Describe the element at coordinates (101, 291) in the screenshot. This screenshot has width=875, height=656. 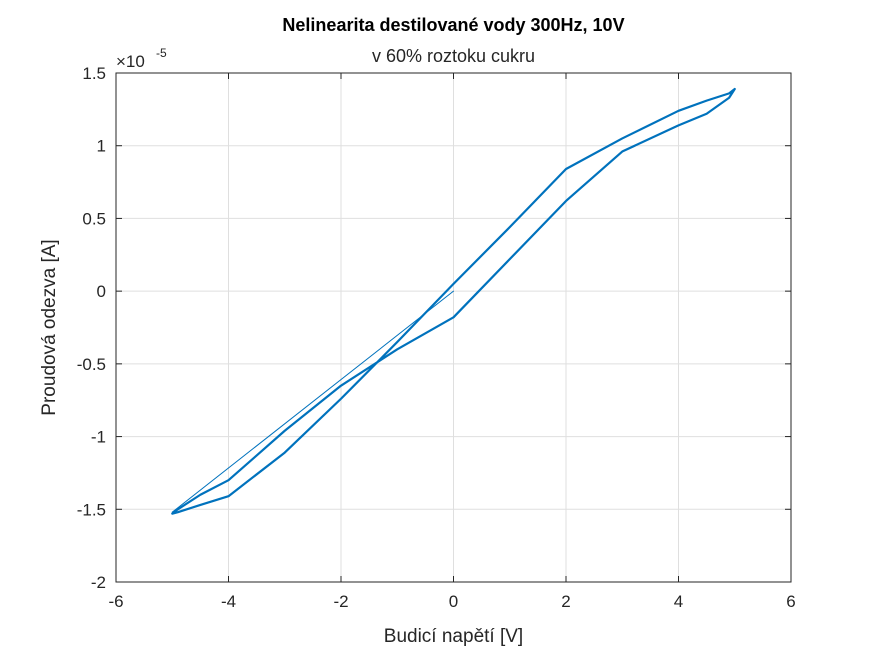
I see `y-tick-label: 0` at that location.